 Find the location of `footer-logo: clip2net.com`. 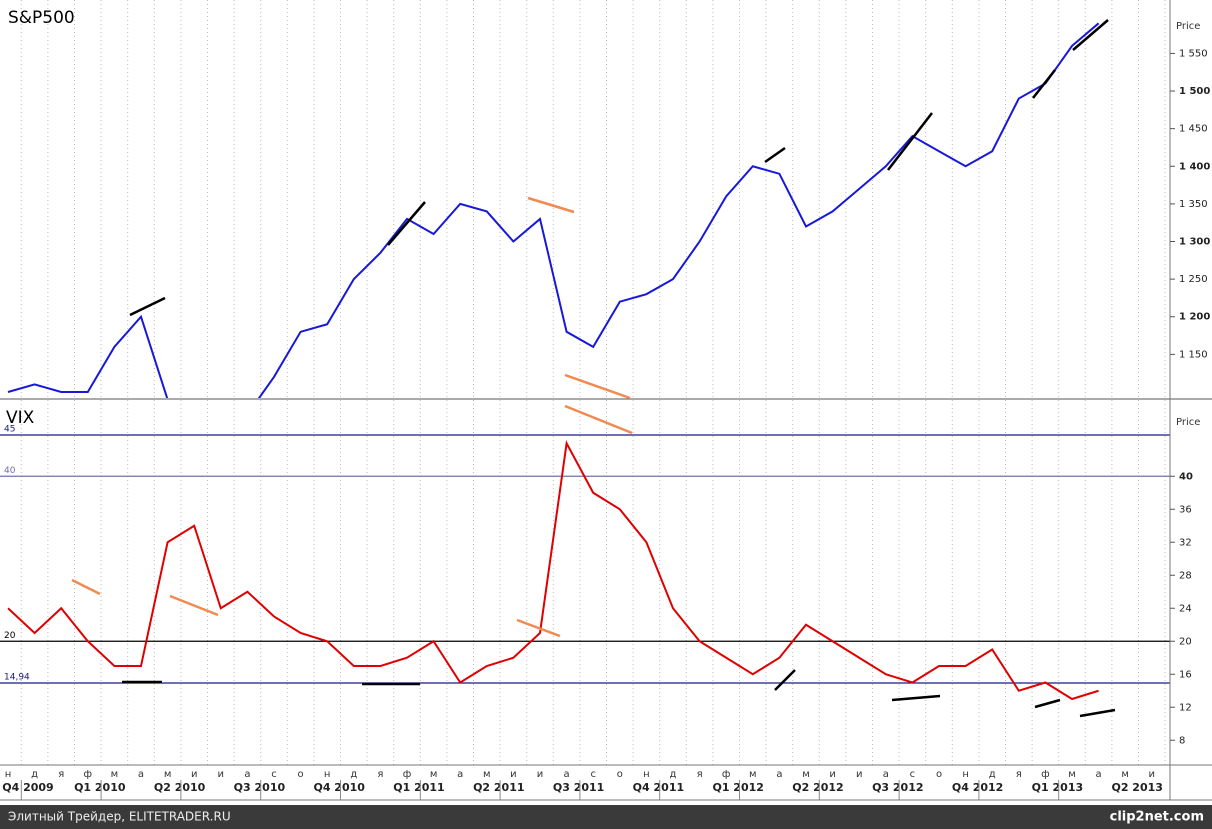

footer-logo: clip2net.com is located at coordinates (1157, 817).